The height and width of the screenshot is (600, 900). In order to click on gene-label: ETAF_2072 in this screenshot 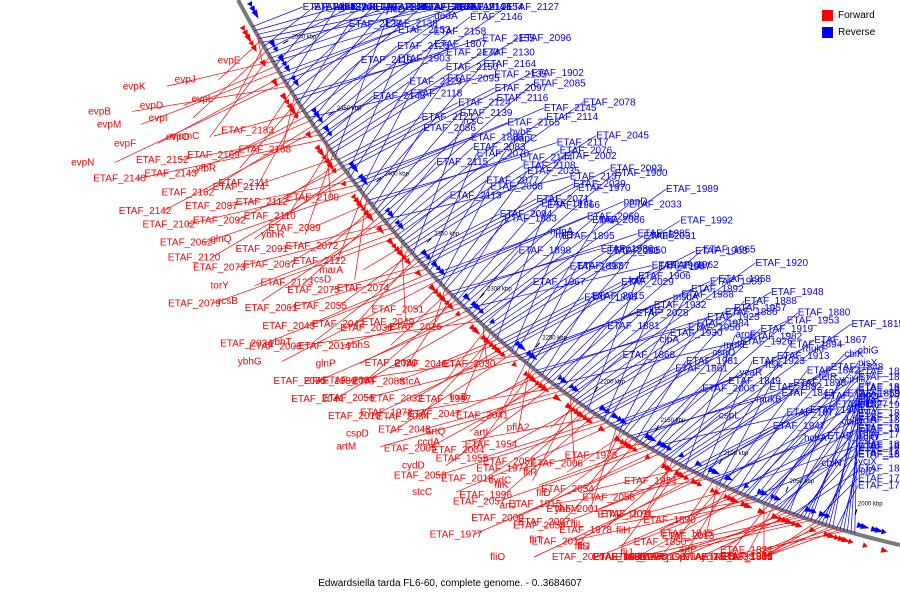, I will do `click(312, 246)`.